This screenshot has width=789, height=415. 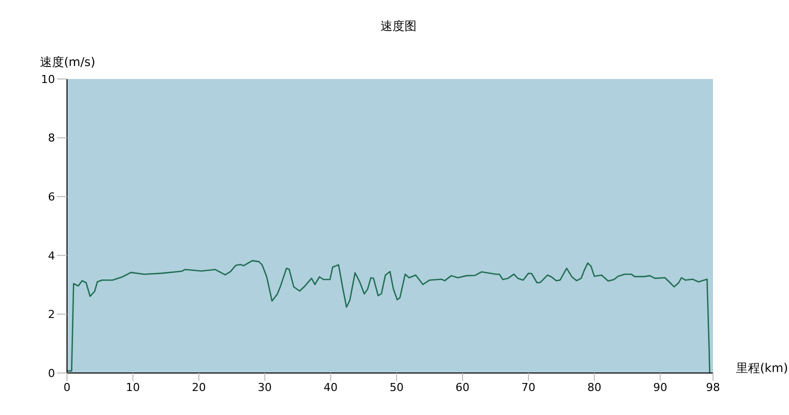 What do you see at coordinates (660, 387) in the screenshot?
I see `x-tick-label: 90` at bounding box center [660, 387].